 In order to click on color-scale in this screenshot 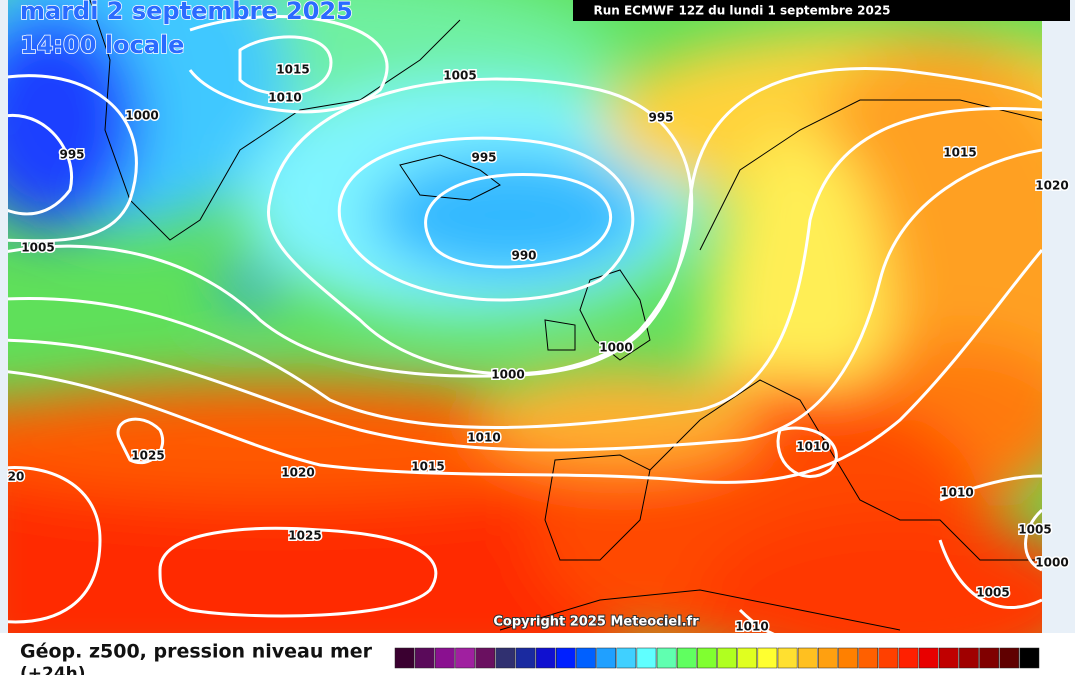, I will do `click(717, 658)`.